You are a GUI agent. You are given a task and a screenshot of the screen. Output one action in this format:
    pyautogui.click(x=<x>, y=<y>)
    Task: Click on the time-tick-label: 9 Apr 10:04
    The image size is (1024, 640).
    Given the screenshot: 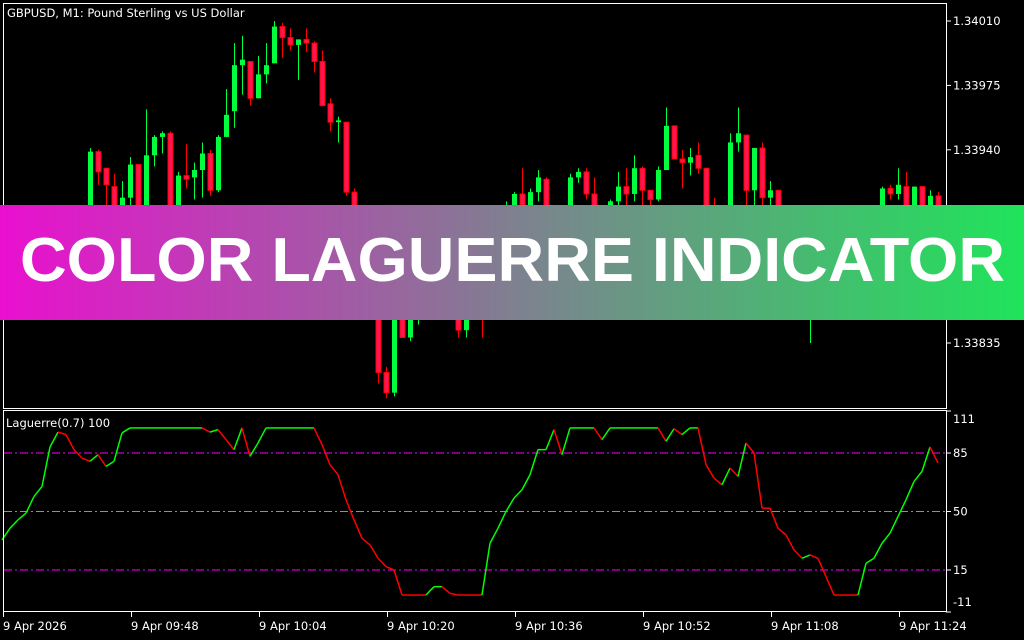 What is the action you would take?
    pyautogui.click(x=293, y=626)
    